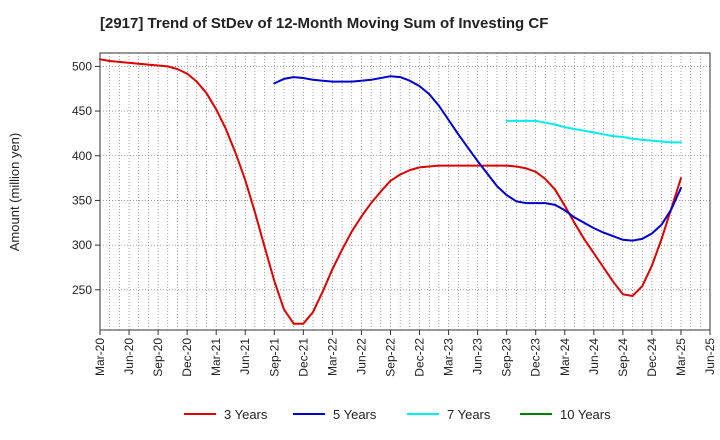 The image size is (720, 440). Describe the element at coordinates (390, 357) in the screenshot. I see `x-tick-label: Sep-22` at that location.